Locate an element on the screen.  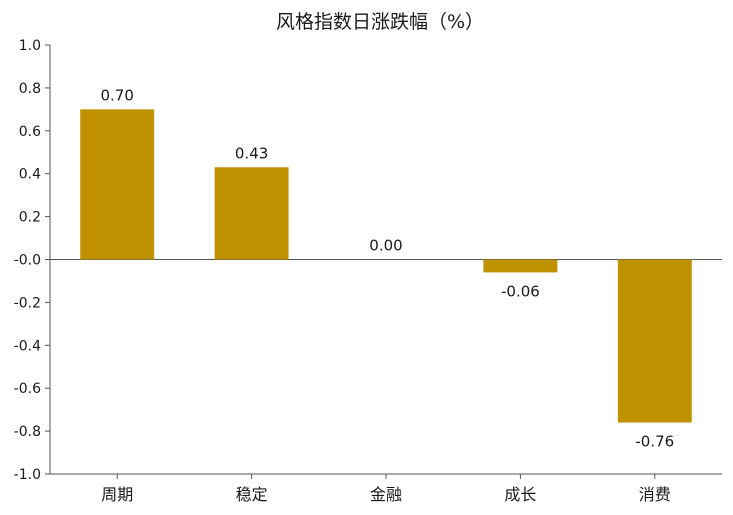
y-tick-label: 0.6 is located at coordinates (30, 132).